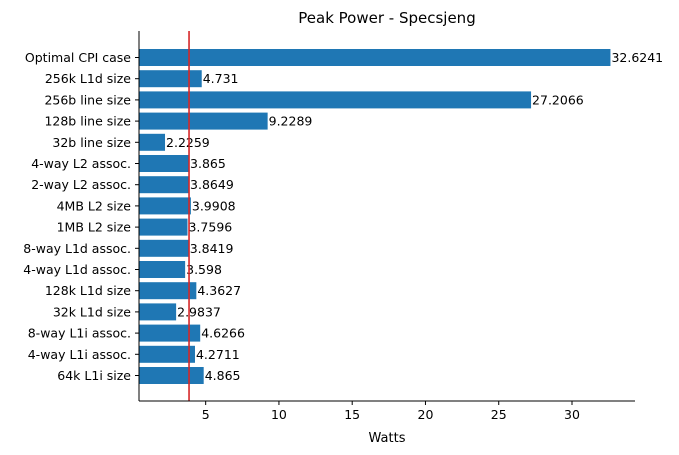 The image size is (679, 455). Describe the element at coordinates (291, 121) in the screenshot. I see `bar-value-label-3: 9.2289` at that location.